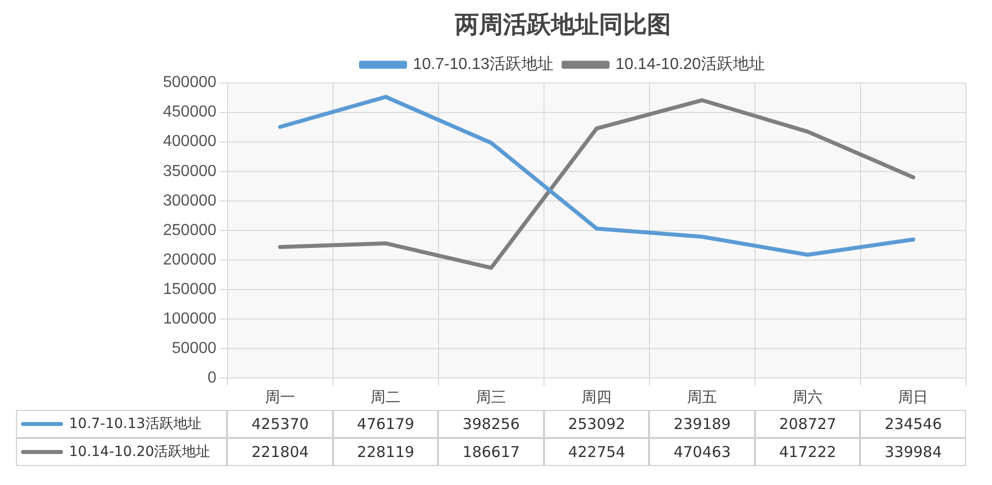  What do you see at coordinates (483, 64) in the screenshot?
I see `legend-label: 10.7-10.13活跃地址` at bounding box center [483, 64].